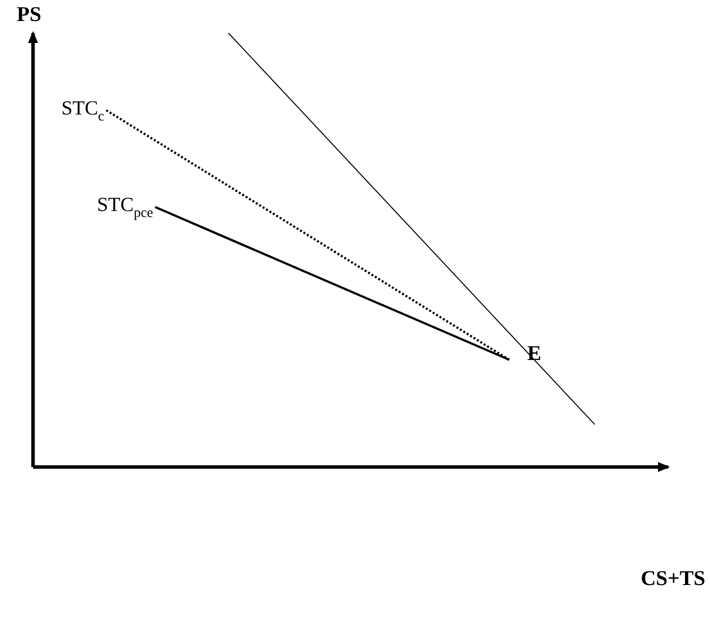 This screenshot has height=624, width=710. I want to click on y-axis-title: PS, so click(29, 14).